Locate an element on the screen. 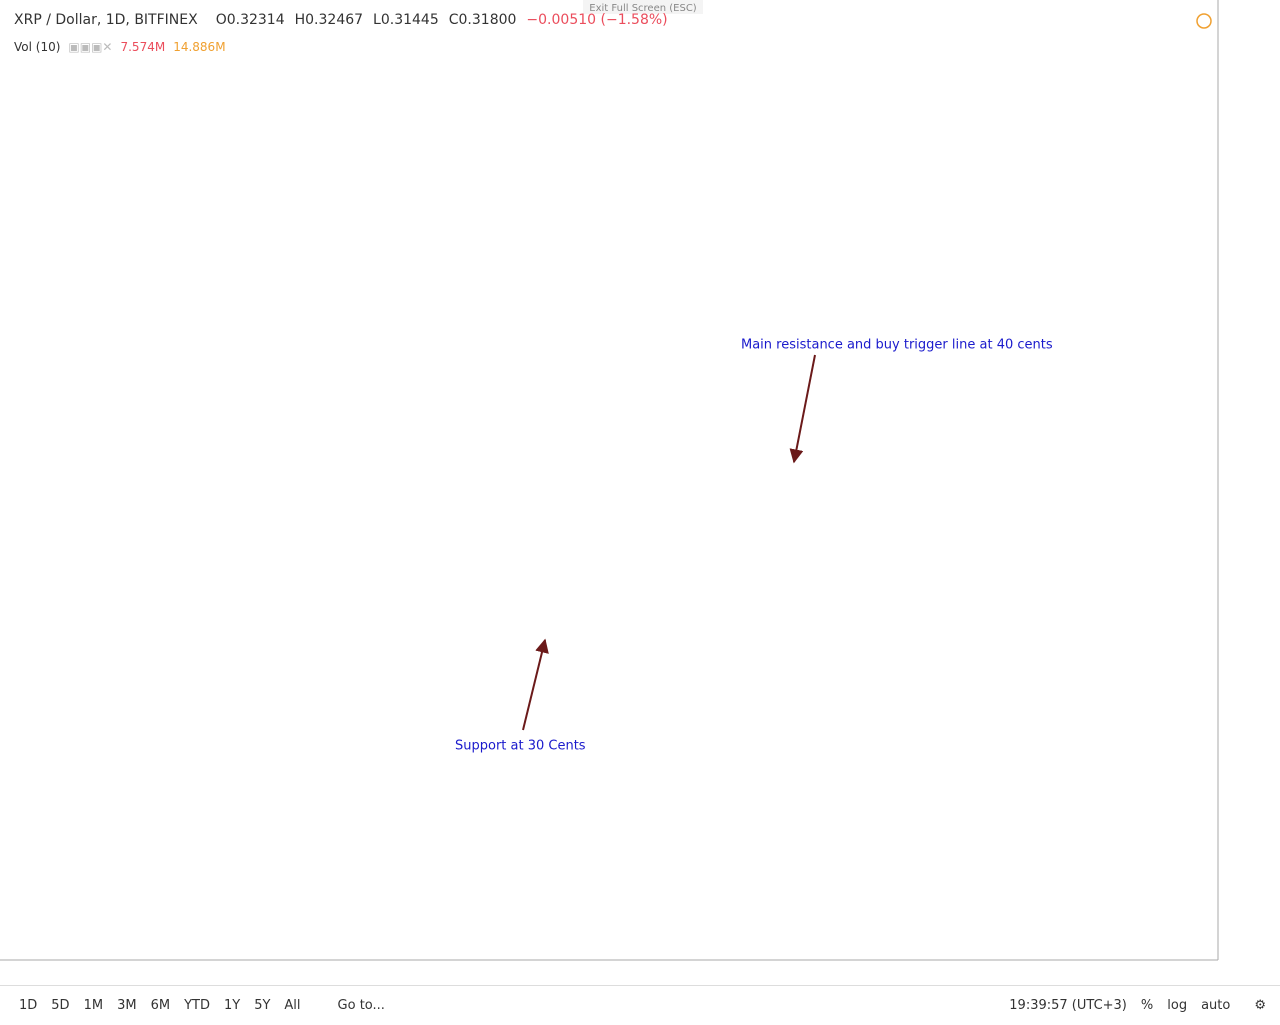 This screenshot has height=1025, width=1280. volume-legend: Vol (10) ▣▣▣✕ 7.574M 14.886M is located at coordinates (120, 47).